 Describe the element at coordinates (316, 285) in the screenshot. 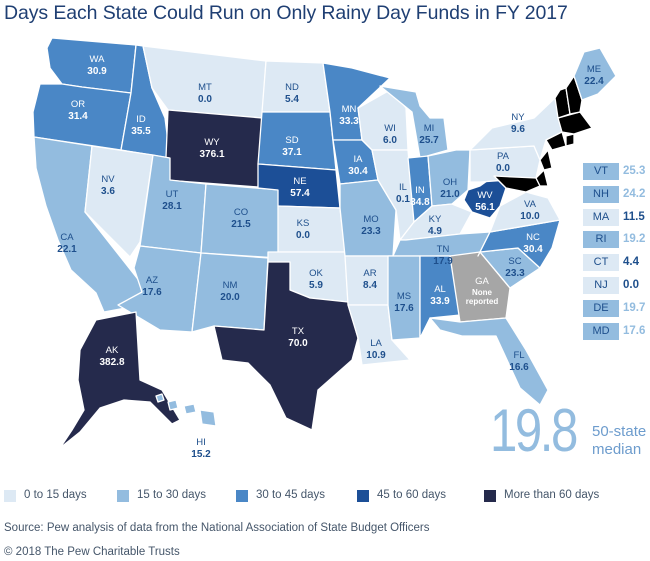

I see `state-value-OK: 5.9` at that location.